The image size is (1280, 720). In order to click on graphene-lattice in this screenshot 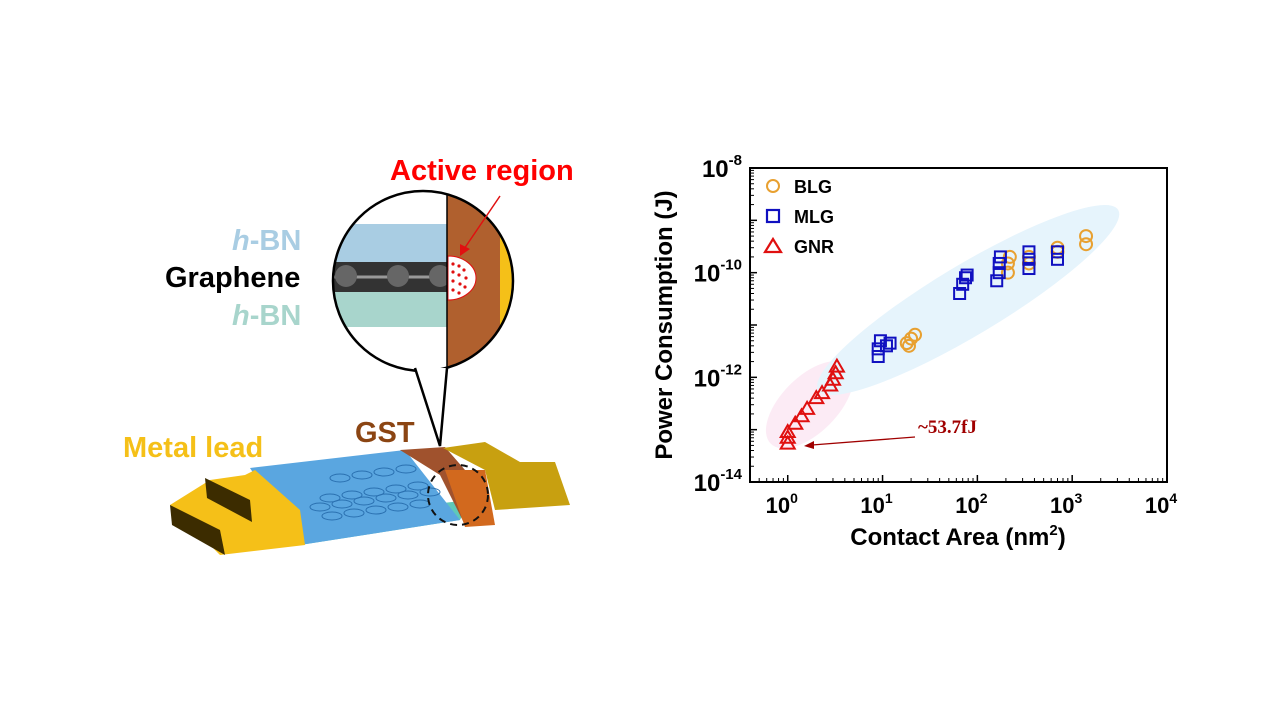, I will do `click(375, 492)`.